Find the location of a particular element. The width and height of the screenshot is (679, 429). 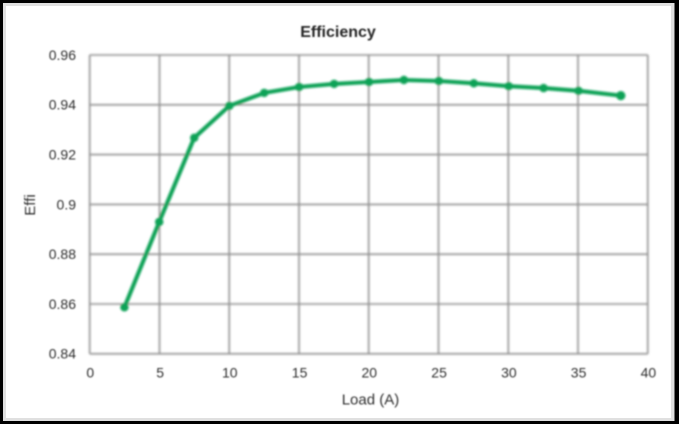

svg-text: Effi is located at coordinates (30, 204).